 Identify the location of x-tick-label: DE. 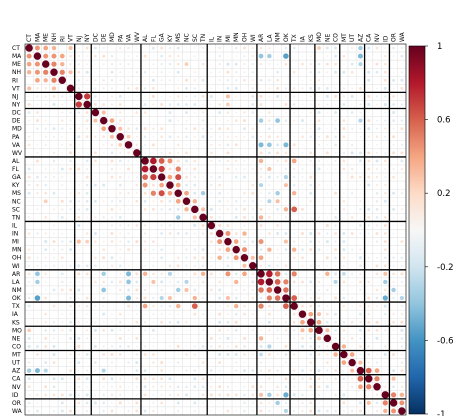
(104, 37).